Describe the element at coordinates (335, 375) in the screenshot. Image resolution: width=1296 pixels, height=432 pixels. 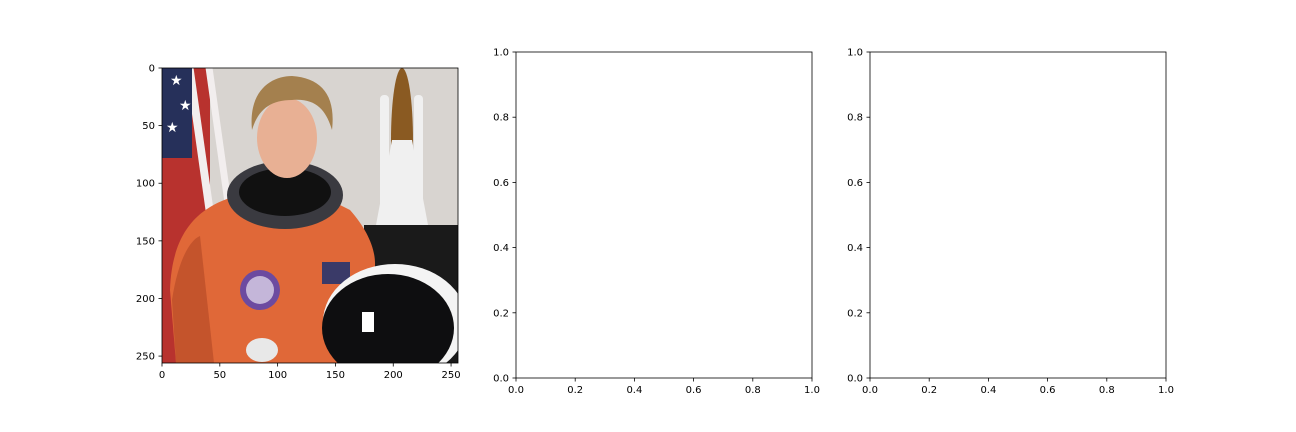
I see `x-tick-label: 150` at that location.